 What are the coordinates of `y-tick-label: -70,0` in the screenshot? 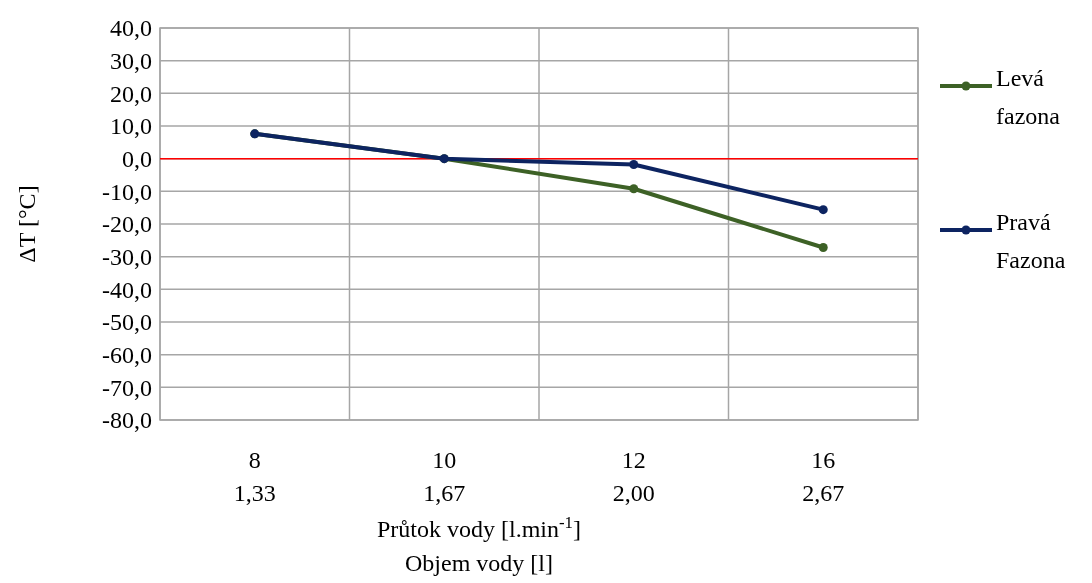 It's located at (127, 387).